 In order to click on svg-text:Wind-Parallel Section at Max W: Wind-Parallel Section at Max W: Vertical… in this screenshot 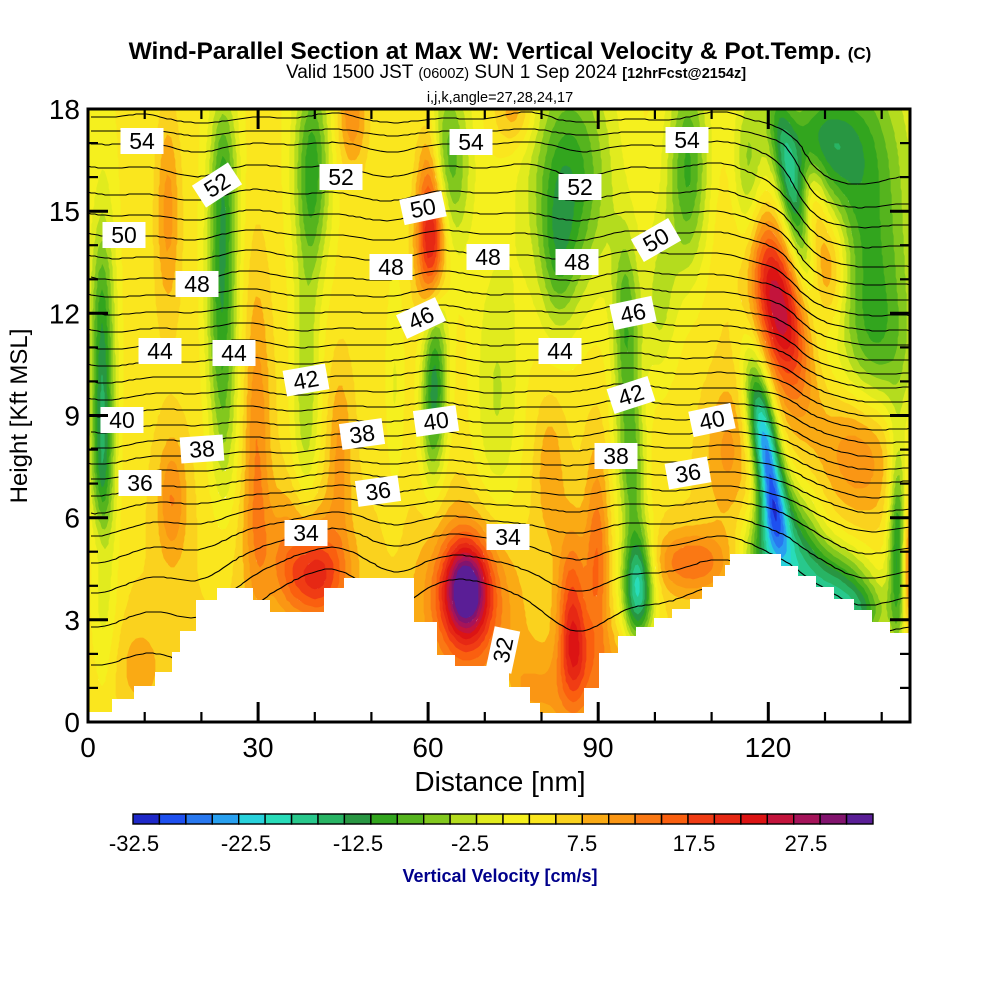, I will do `click(500, 51)`.